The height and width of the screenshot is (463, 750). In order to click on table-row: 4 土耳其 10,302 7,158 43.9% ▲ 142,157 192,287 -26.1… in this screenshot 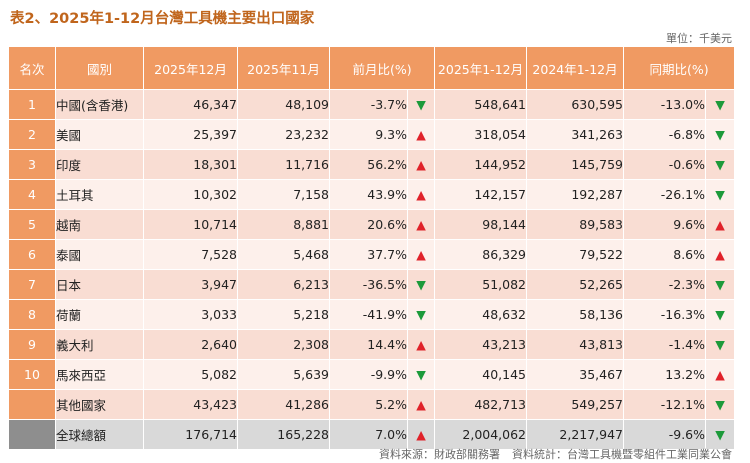, I will do `click(372, 195)`.